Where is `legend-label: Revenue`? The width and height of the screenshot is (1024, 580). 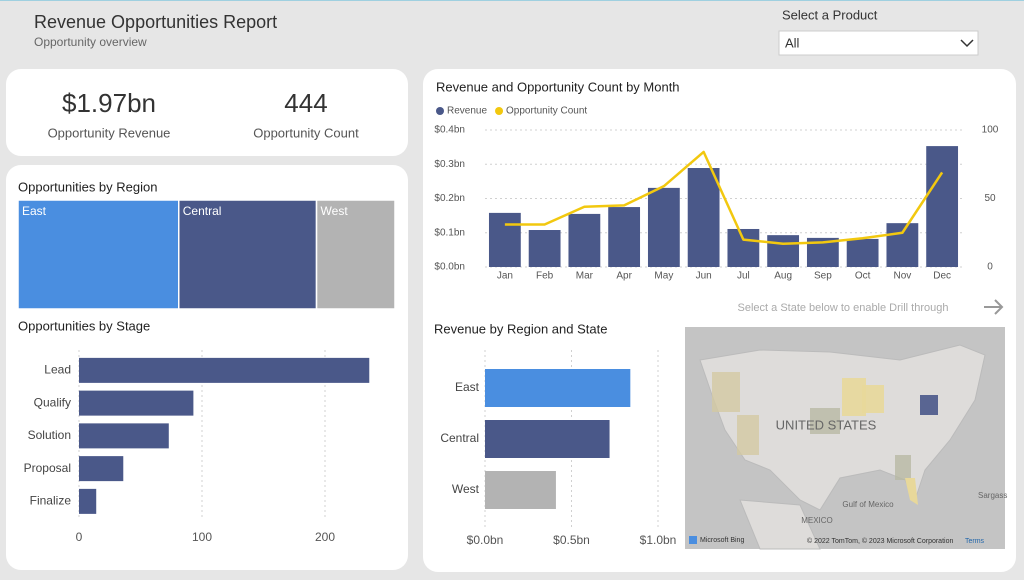
legend-label: Revenue is located at coordinates (467, 111).